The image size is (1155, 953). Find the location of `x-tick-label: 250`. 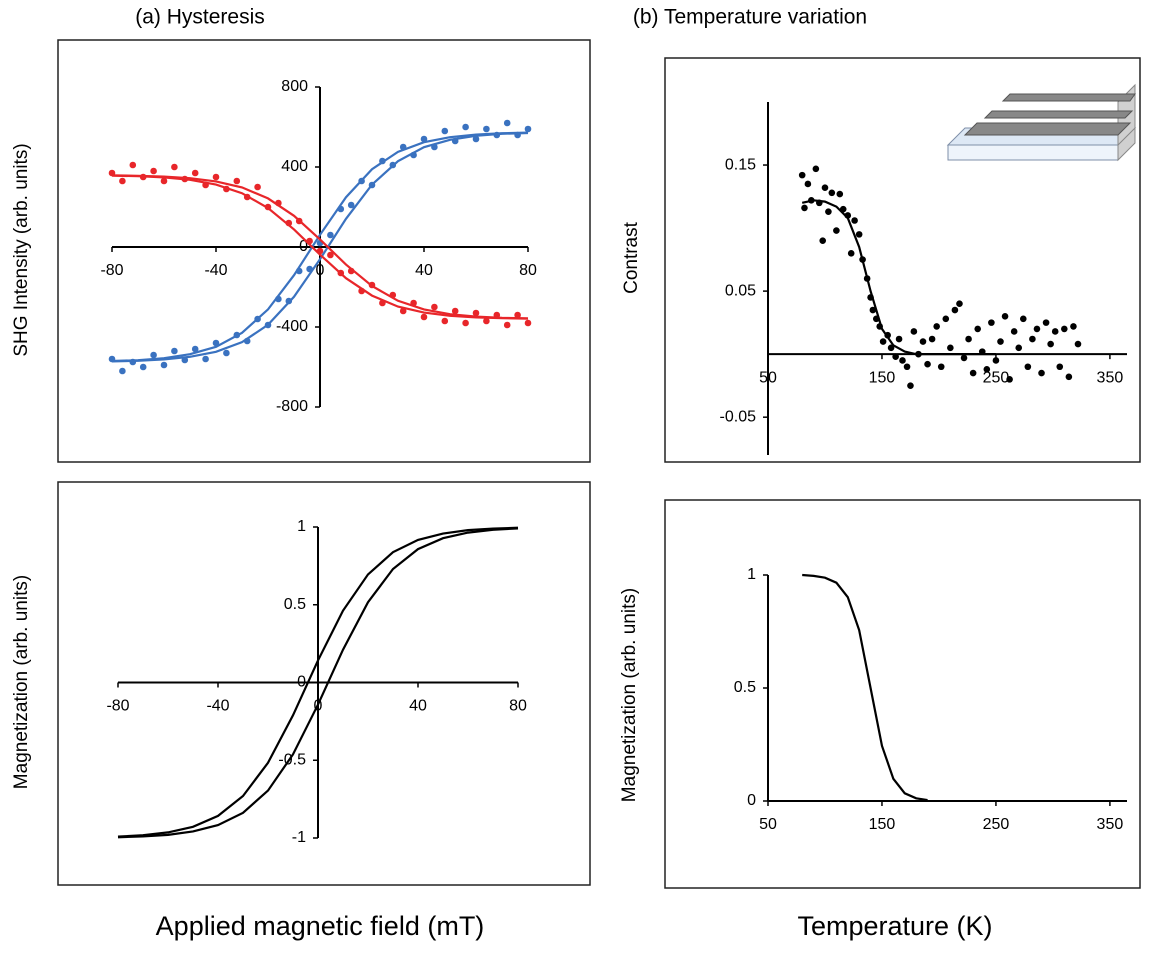

x-tick-label: 250 is located at coordinates (996, 377).